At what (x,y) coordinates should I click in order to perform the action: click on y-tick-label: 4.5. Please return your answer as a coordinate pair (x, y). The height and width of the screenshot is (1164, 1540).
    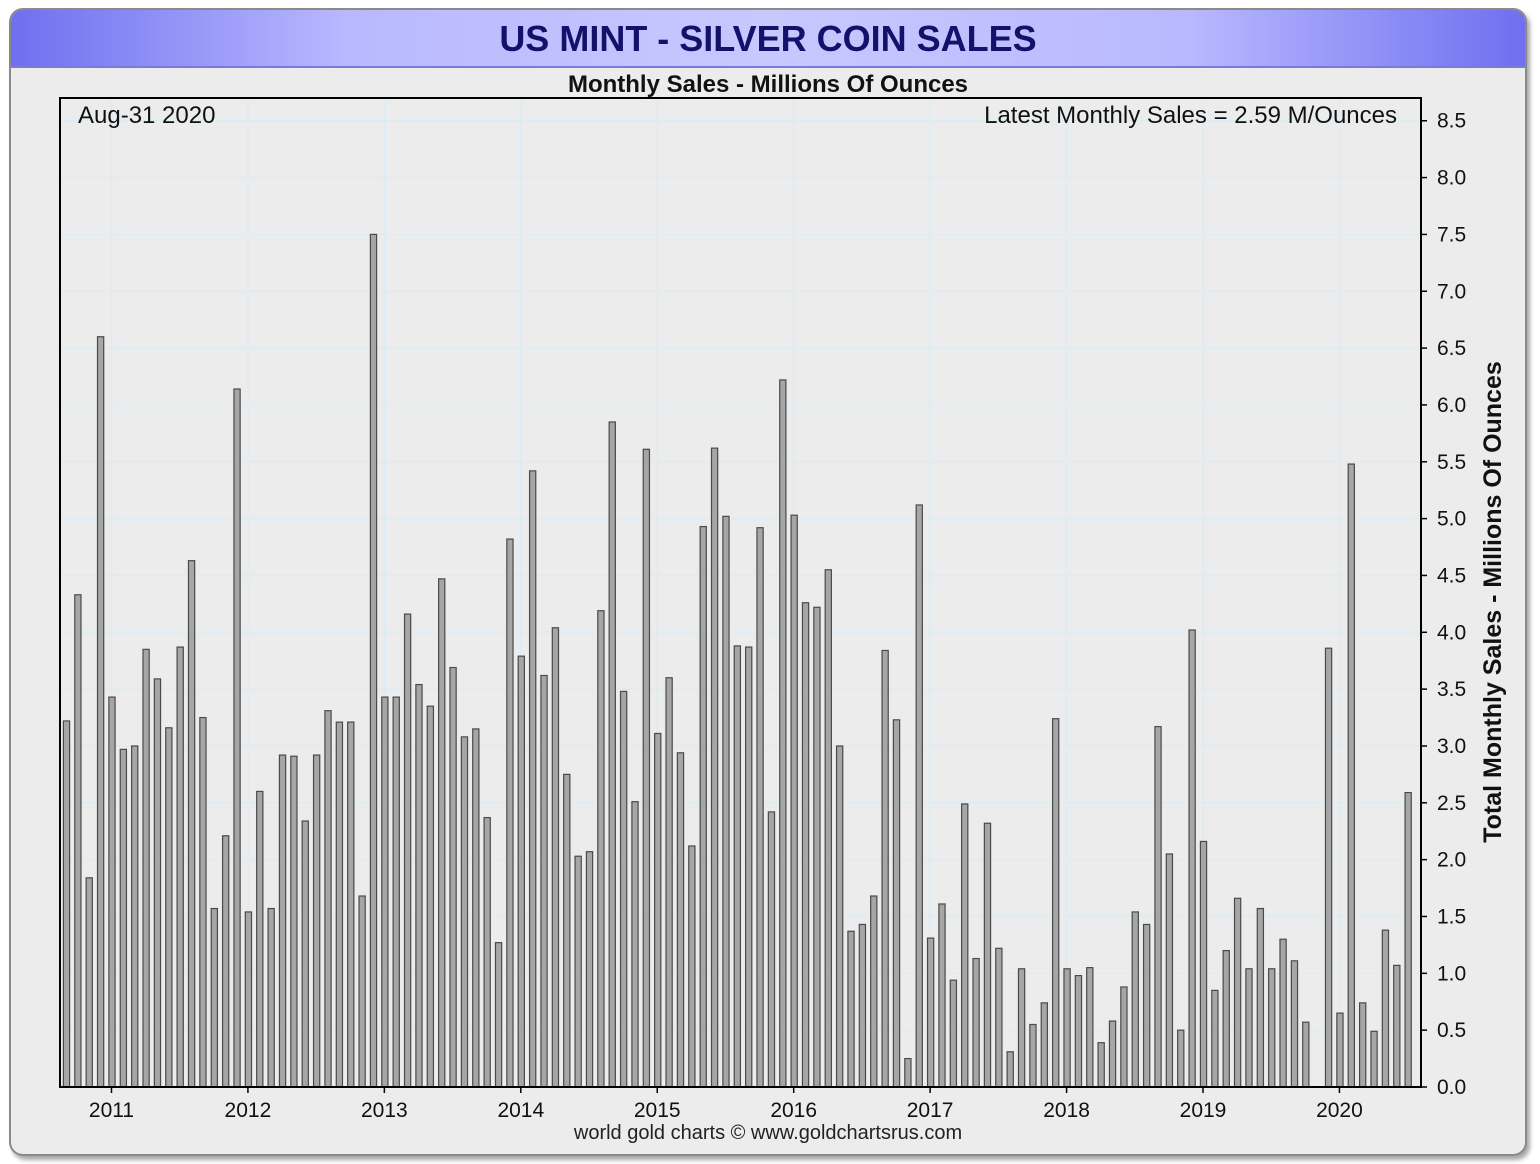
    Looking at the image, I should click on (1451, 575).